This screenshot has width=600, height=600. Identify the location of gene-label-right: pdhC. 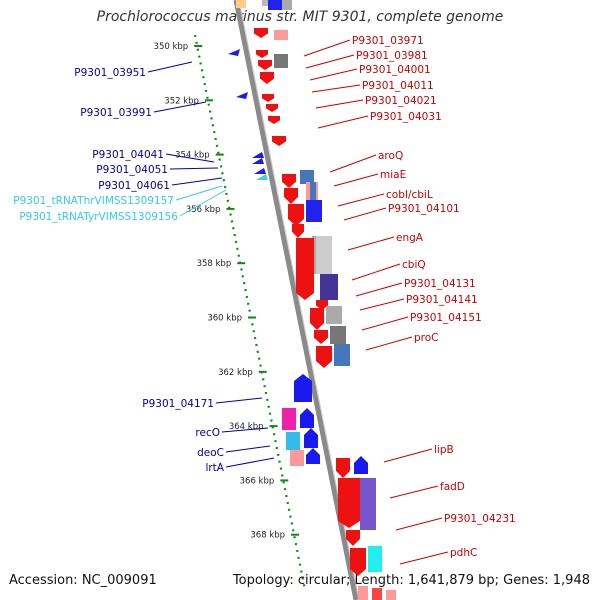
(463, 553).